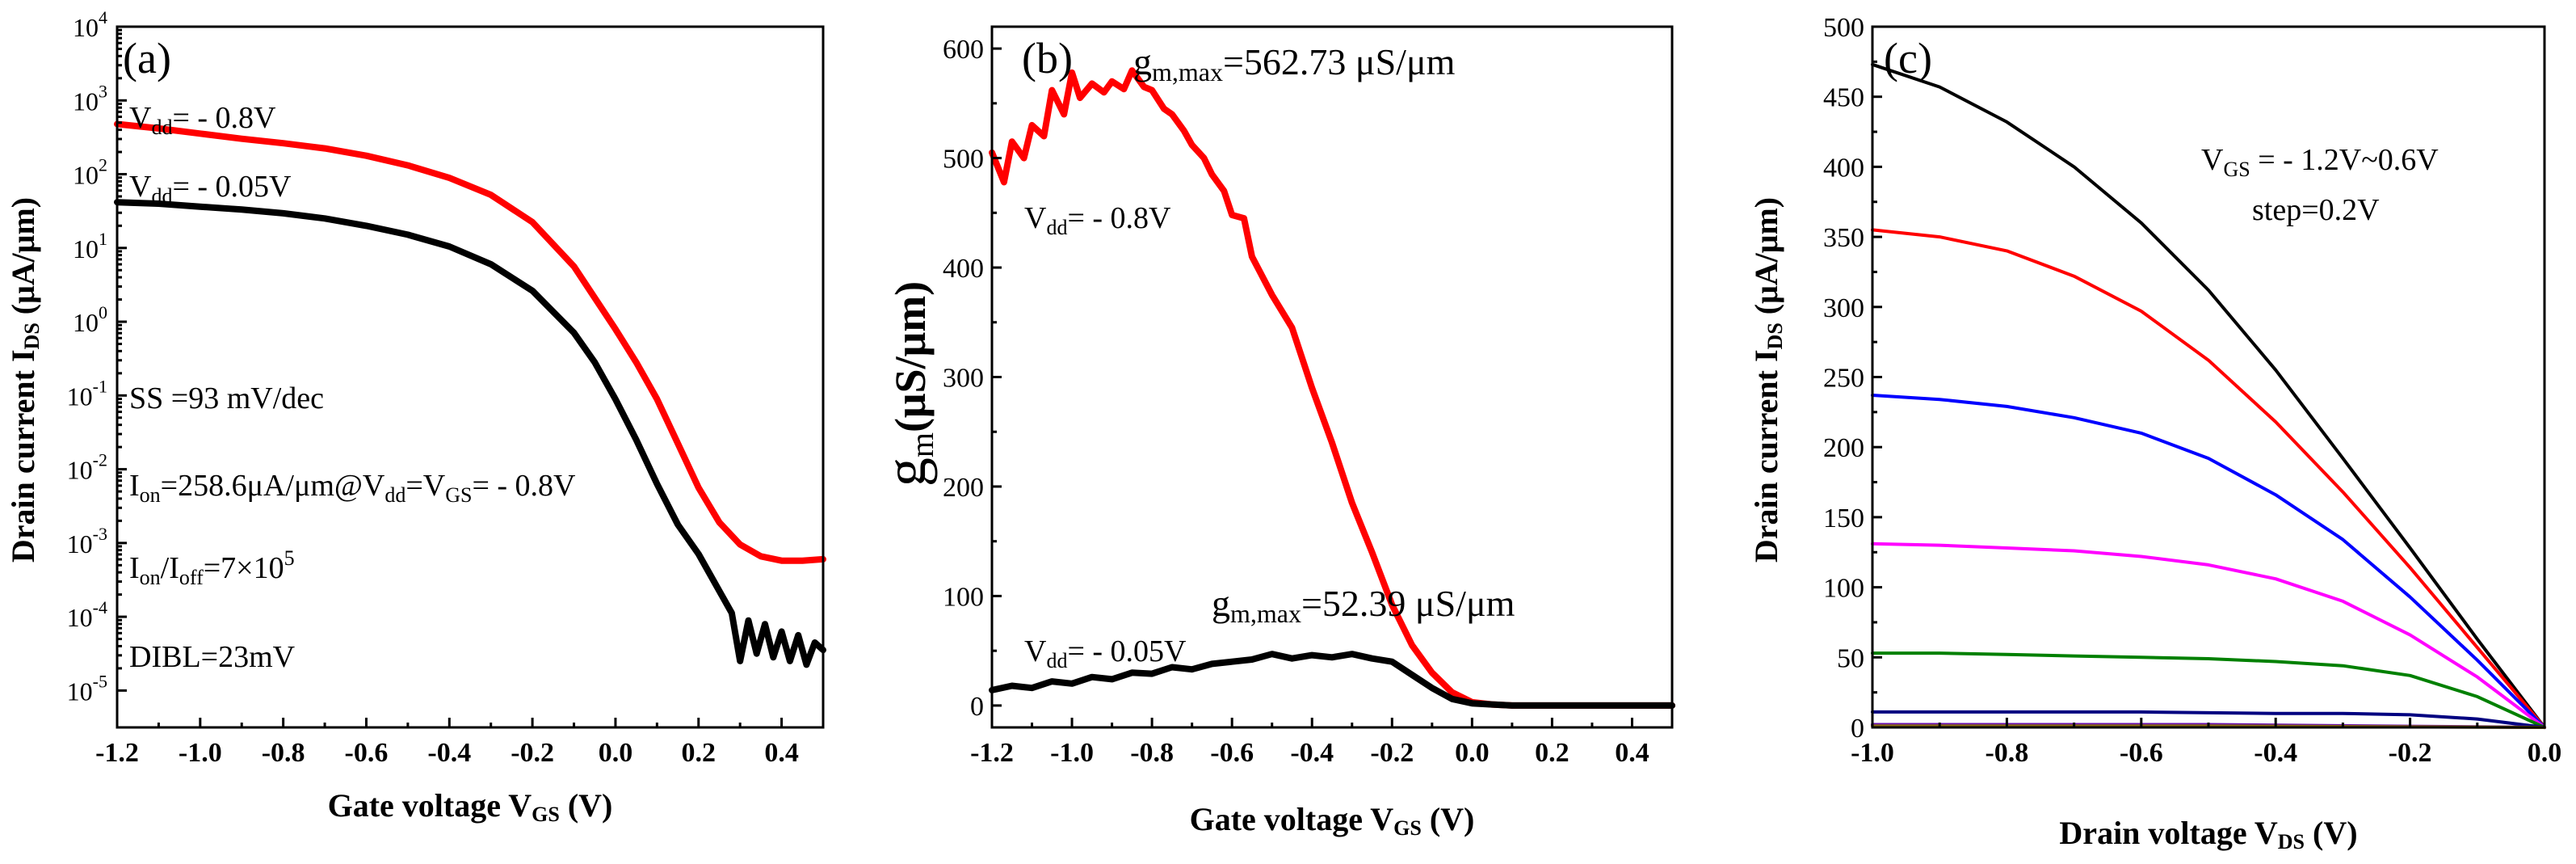 Image resolution: width=2576 pixels, height=864 pixels. What do you see at coordinates (283, 753) in the screenshot?
I see `panel-a-x-tick-label: -0.8` at bounding box center [283, 753].